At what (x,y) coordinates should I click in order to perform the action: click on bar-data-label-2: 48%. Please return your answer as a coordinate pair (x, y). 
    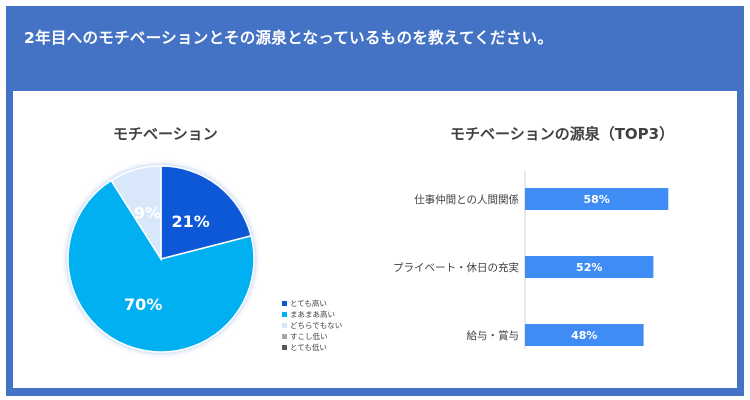
    Looking at the image, I should click on (584, 335).